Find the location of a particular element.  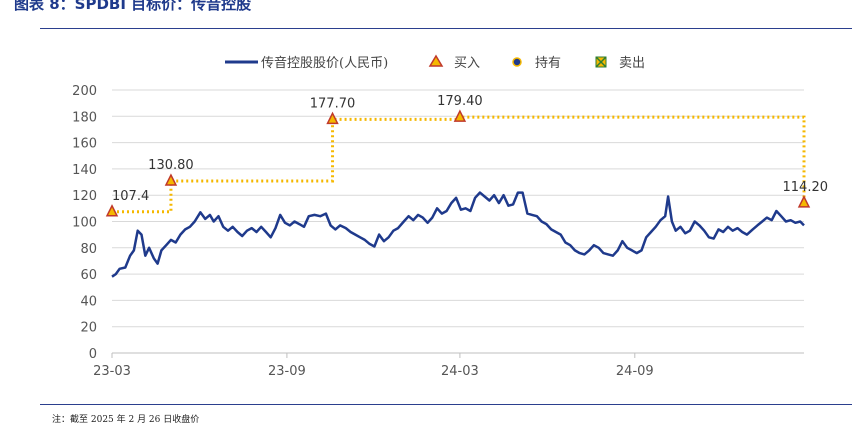

target-price-label: 179.40 is located at coordinates (460, 101).